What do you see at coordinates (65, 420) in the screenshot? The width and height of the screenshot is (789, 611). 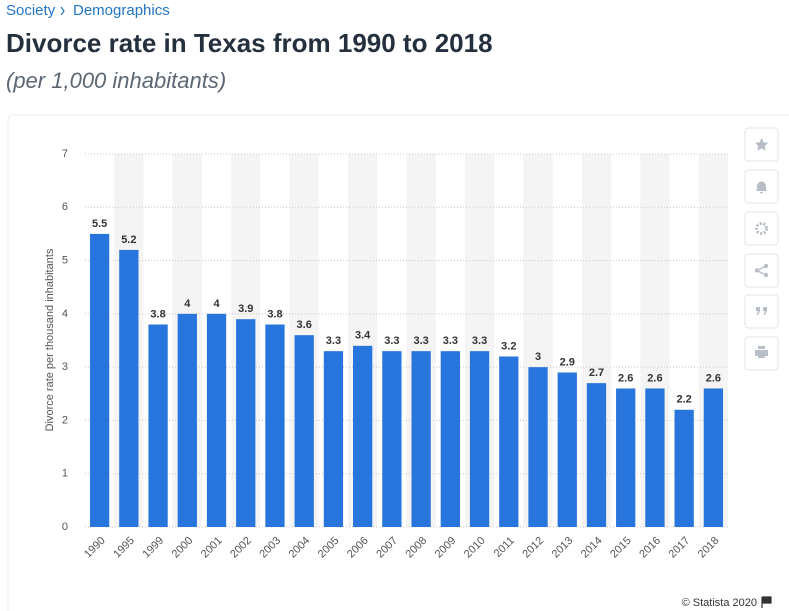 I see `y-tick-label: 2` at bounding box center [65, 420].